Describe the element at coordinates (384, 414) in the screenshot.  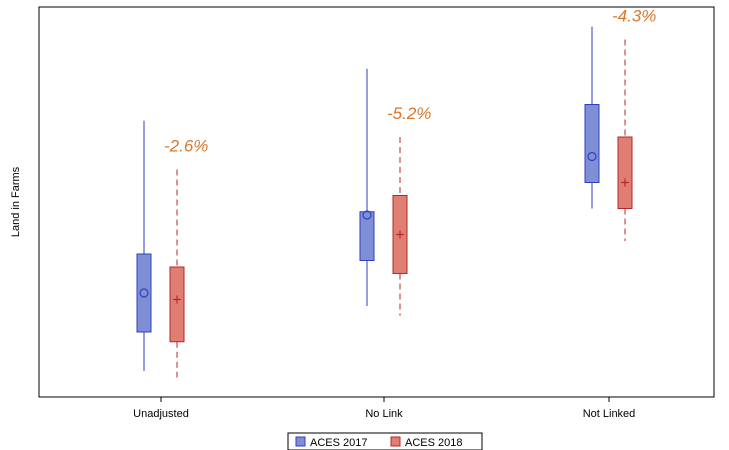
I see `x-tick-label: No Link` at that location.